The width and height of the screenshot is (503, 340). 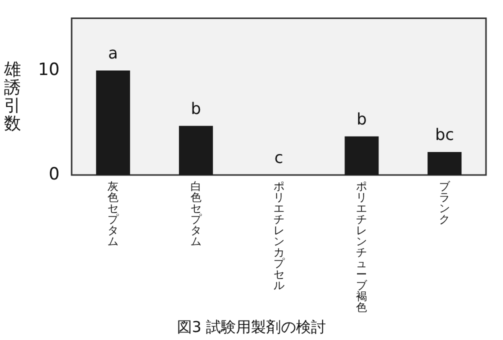 What do you see at coordinates (12, 97) in the screenshot?
I see `y-axis-title: 雄誘引数` at bounding box center [12, 97].